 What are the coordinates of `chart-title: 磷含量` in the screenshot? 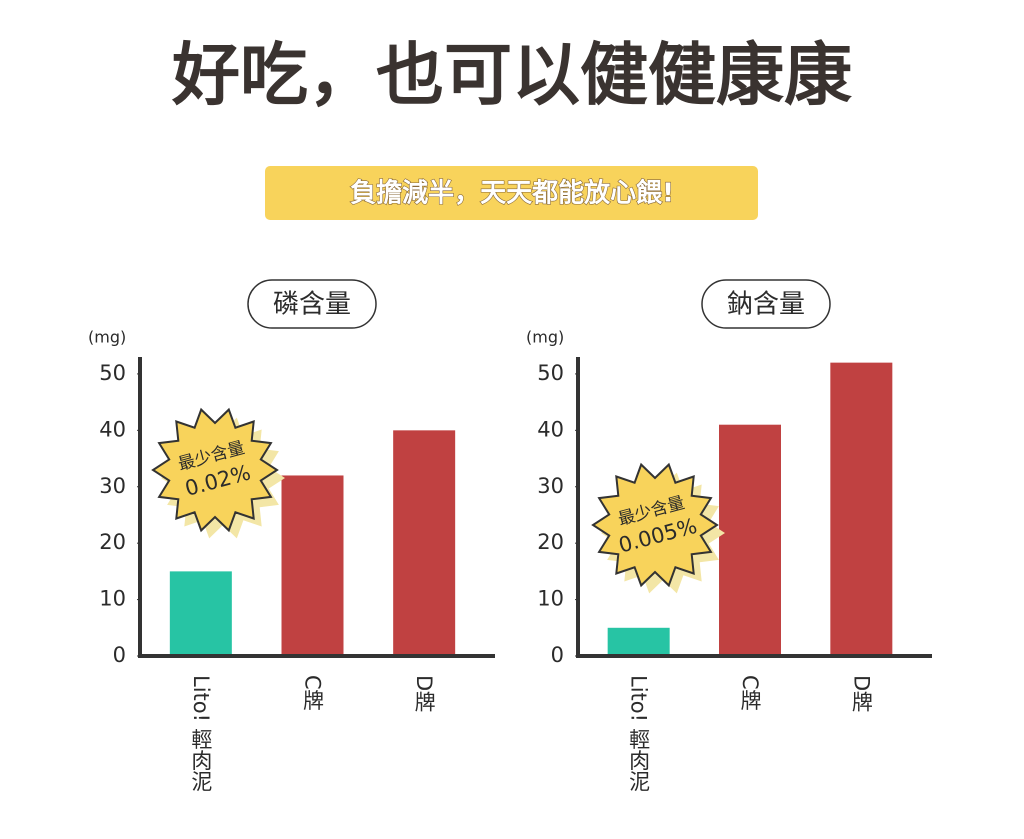 It's located at (312, 305).